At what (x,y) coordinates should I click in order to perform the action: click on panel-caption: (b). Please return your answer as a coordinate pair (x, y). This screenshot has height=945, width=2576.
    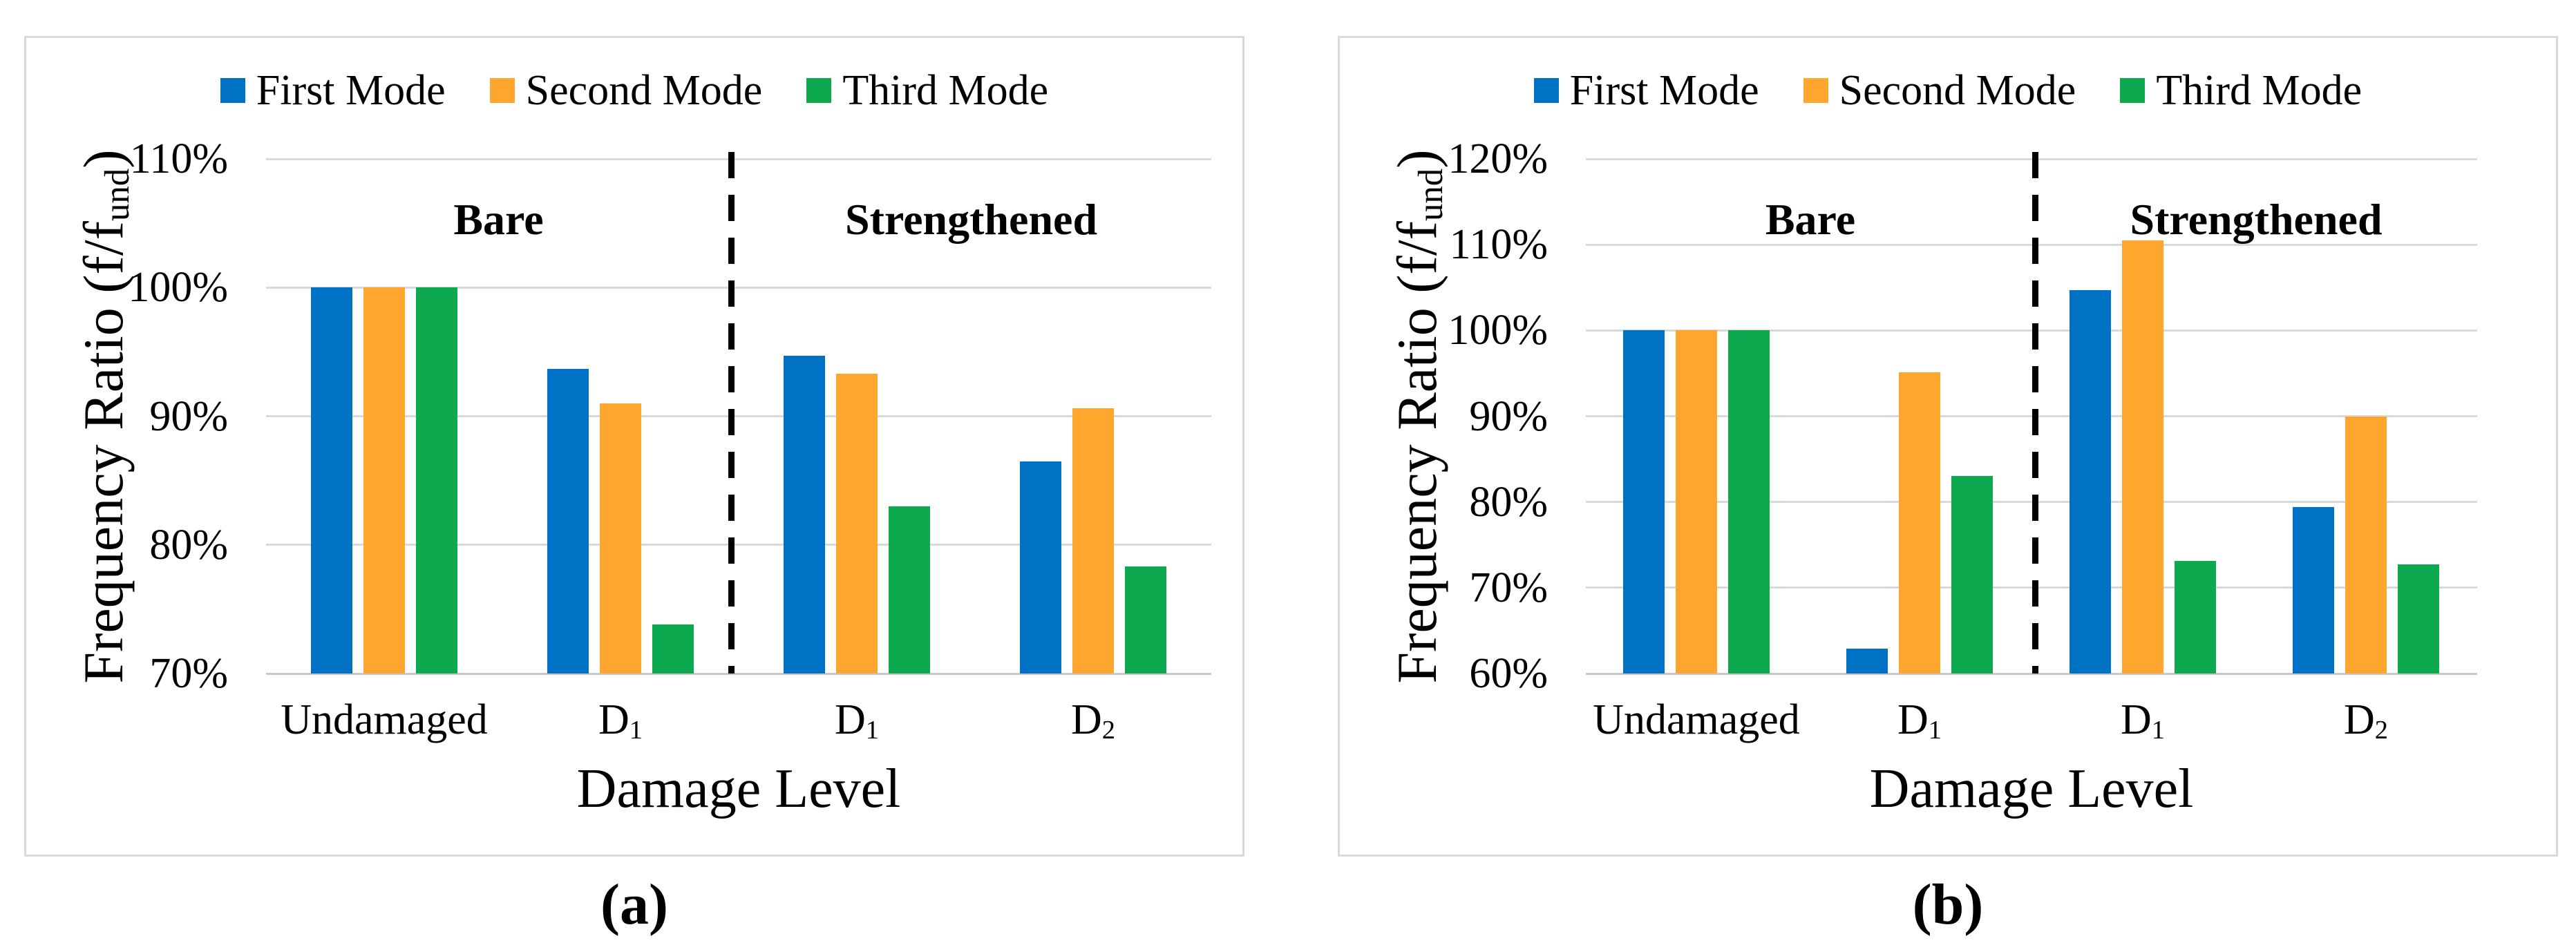
    Looking at the image, I should click on (1948, 904).